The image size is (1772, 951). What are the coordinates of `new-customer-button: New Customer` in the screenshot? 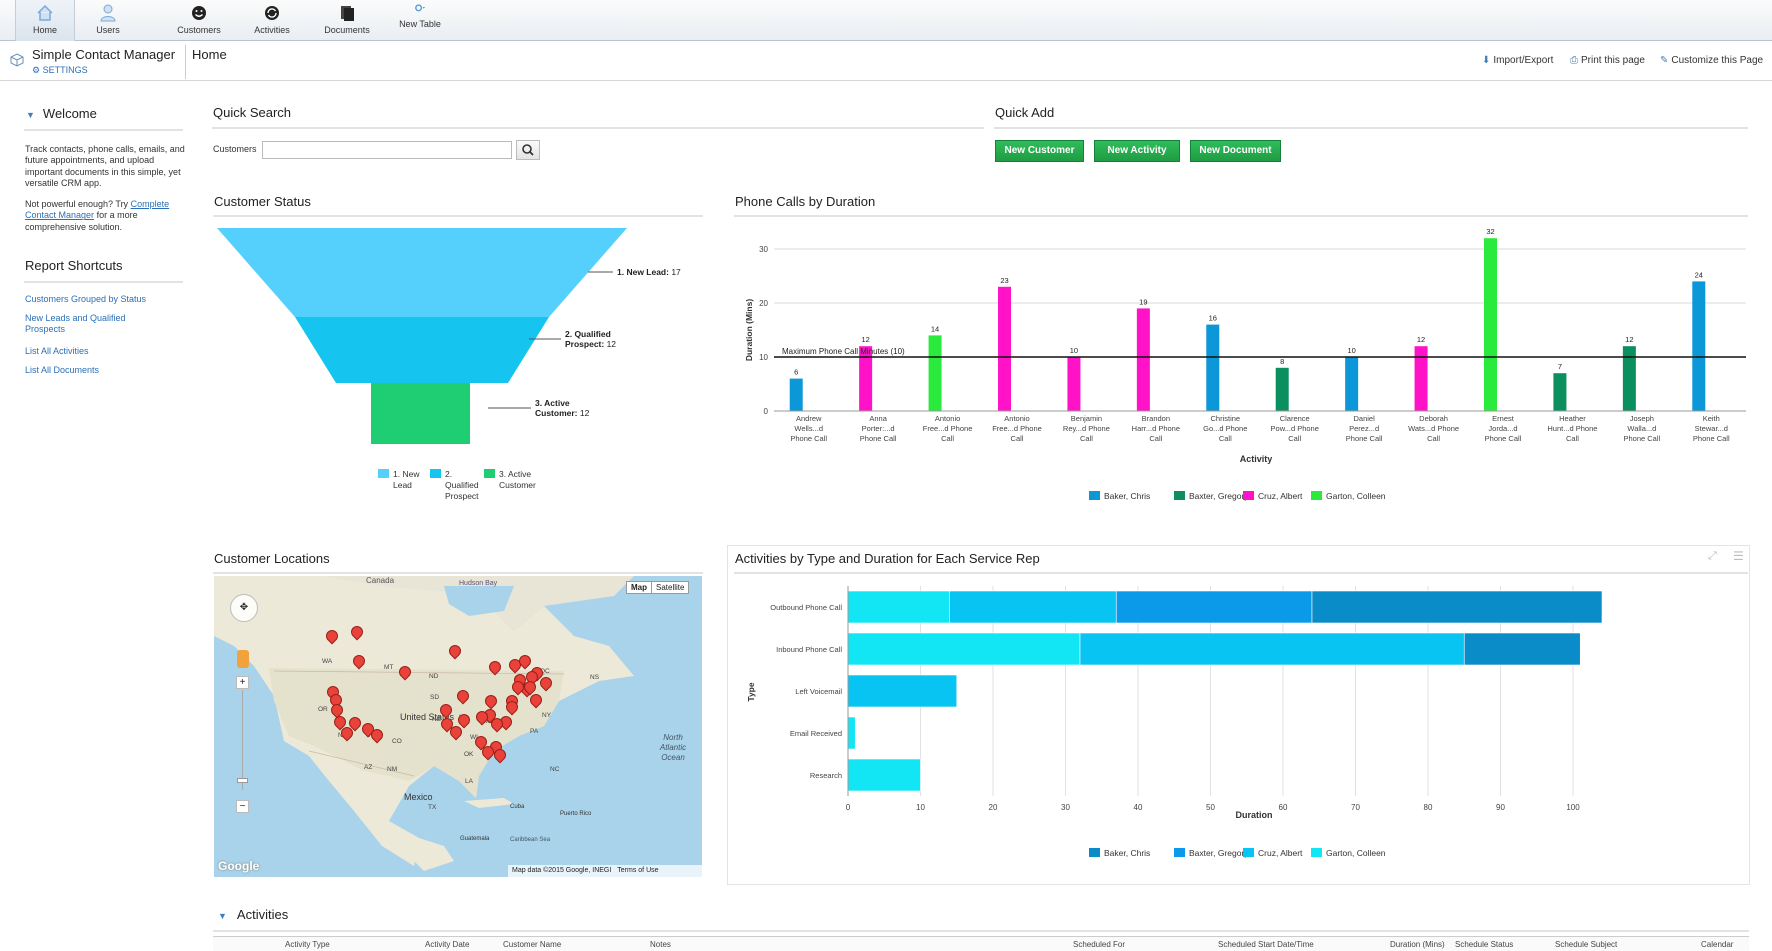 It's located at (1039, 151).